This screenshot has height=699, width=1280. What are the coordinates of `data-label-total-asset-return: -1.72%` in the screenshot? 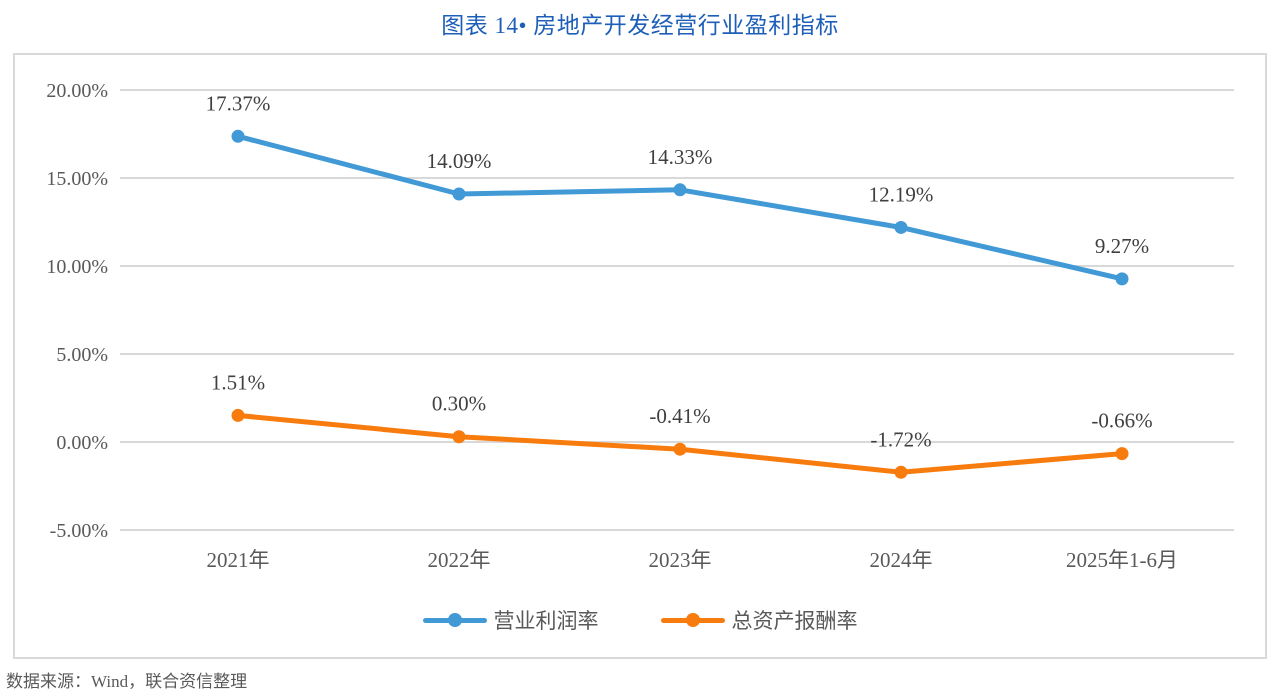 It's located at (900, 439).